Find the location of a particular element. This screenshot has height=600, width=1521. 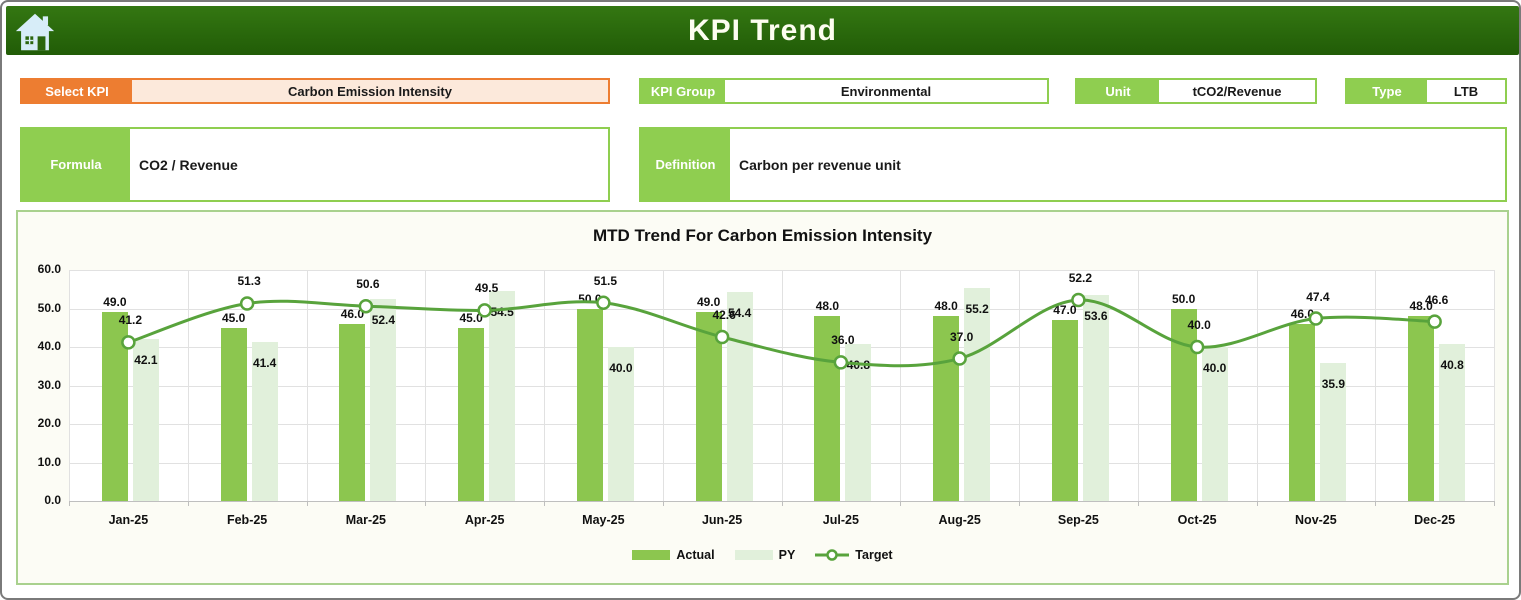

data-label-py: 41.4 is located at coordinates (264, 362).